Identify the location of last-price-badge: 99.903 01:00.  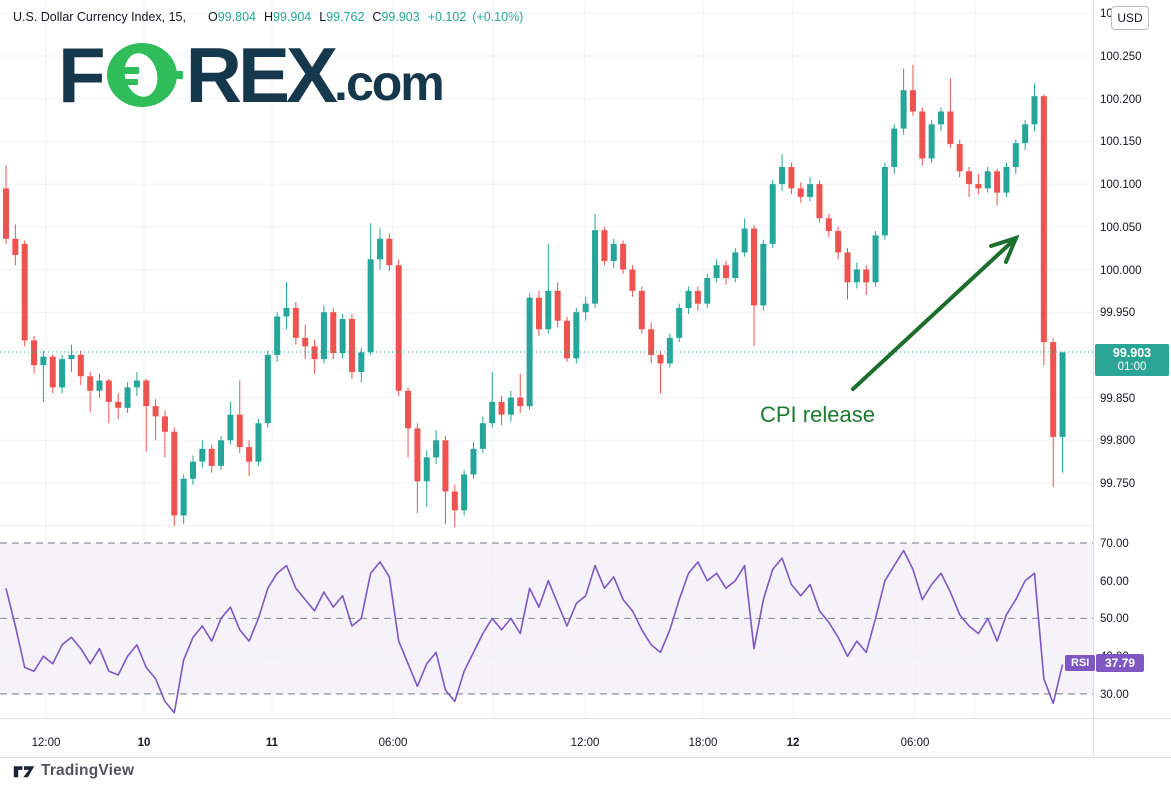
(1132, 360).